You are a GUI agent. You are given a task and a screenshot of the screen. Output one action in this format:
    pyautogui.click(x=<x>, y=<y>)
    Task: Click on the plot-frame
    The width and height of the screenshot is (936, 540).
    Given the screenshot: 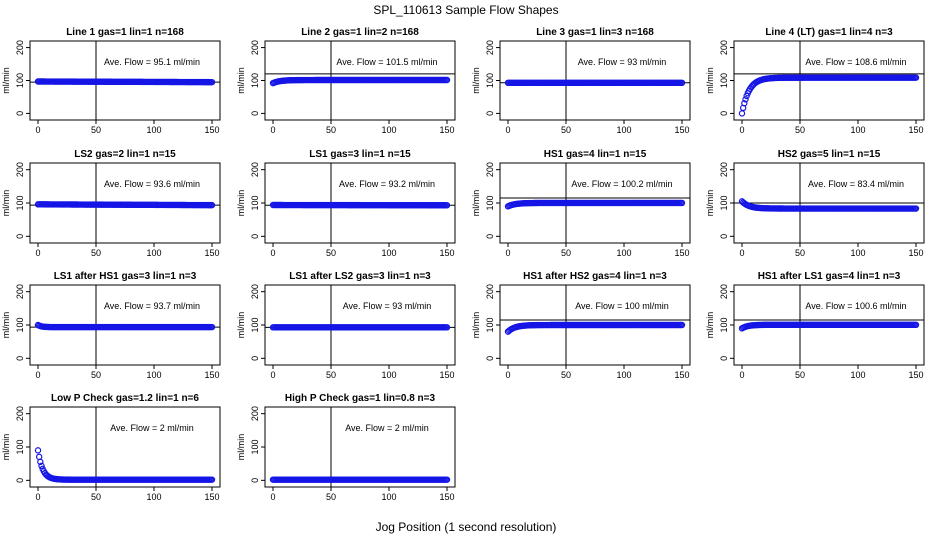 What is the action you would take?
    pyautogui.click(x=125, y=447)
    